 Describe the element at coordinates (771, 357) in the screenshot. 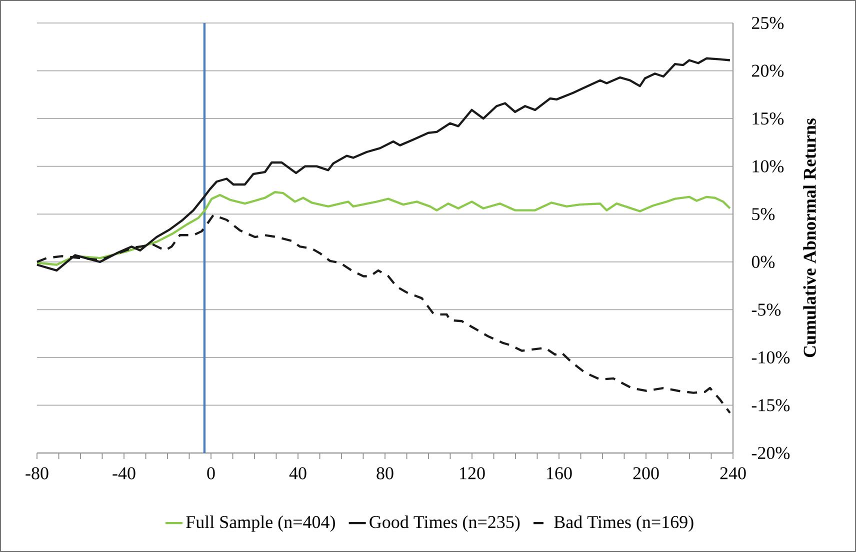

I see `y-tick-label: -10%` at that location.